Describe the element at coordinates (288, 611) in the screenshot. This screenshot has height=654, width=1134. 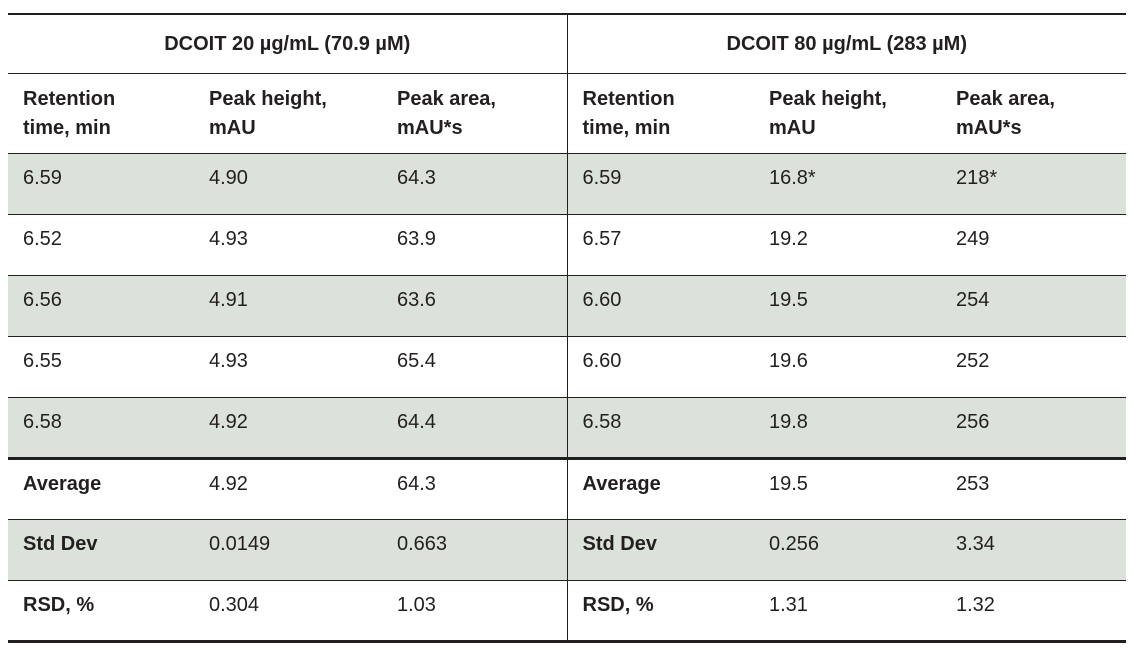
I see `table-cell: 0.304` at that location.